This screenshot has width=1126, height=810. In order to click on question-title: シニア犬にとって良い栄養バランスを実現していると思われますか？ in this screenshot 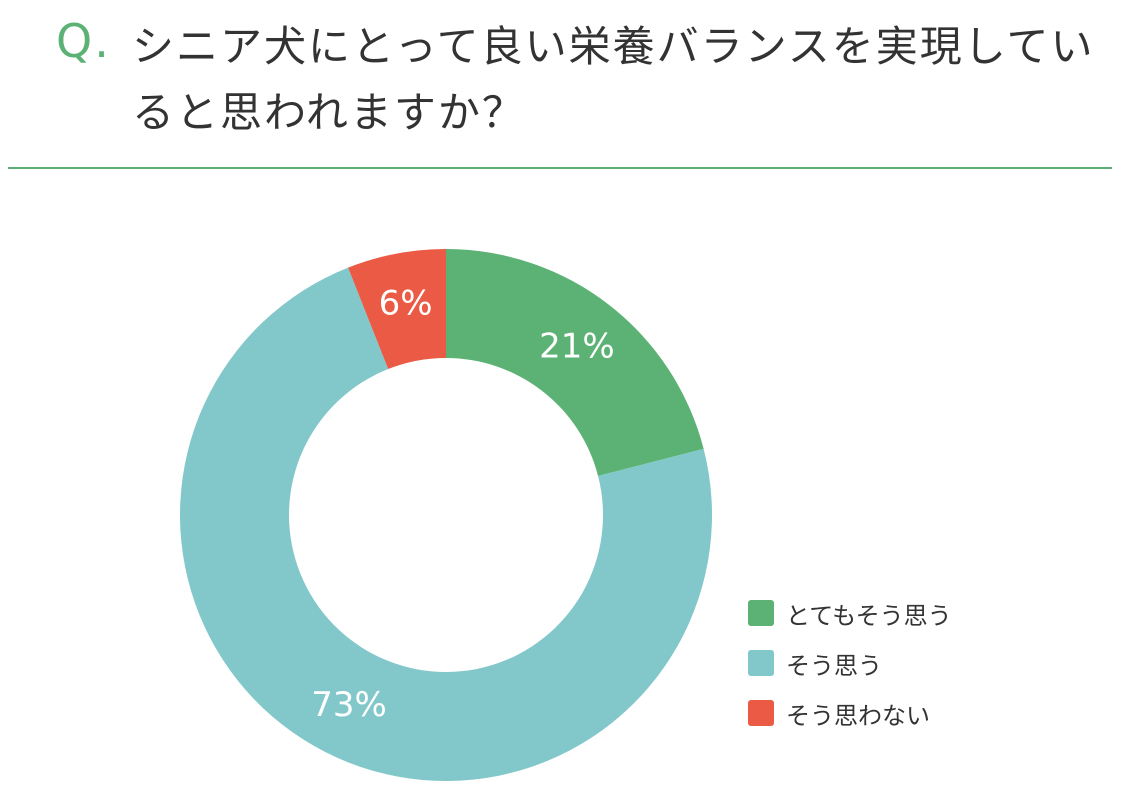, I will do `click(613, 79)`.